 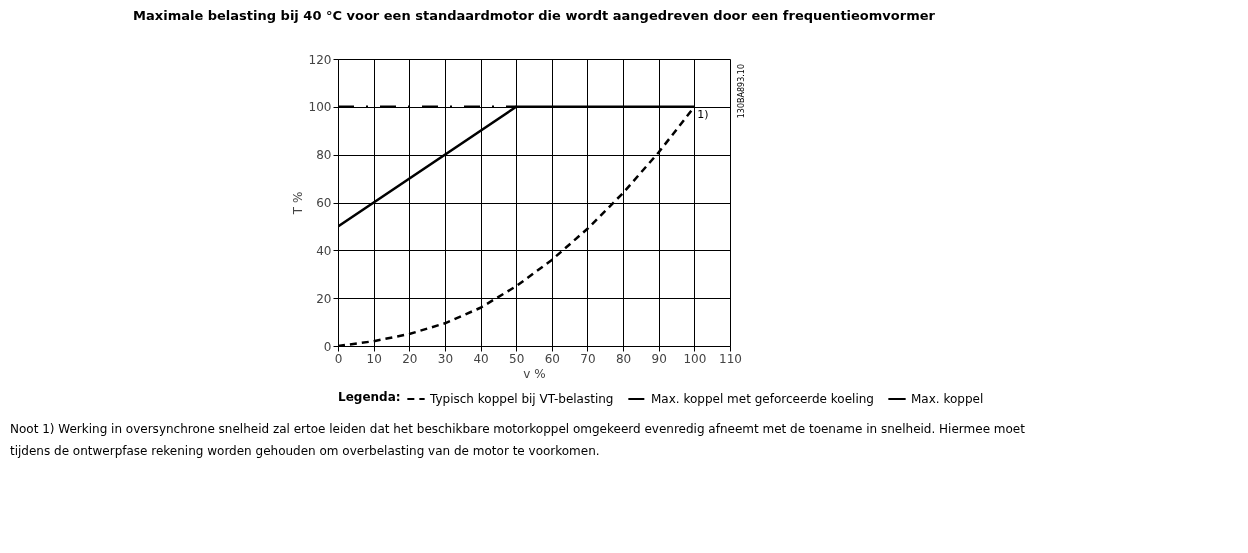 What do you see at coordinates (517, 358) in the screenshot?
I see `x-tick-label: 50` at bounding box center [517, 358].